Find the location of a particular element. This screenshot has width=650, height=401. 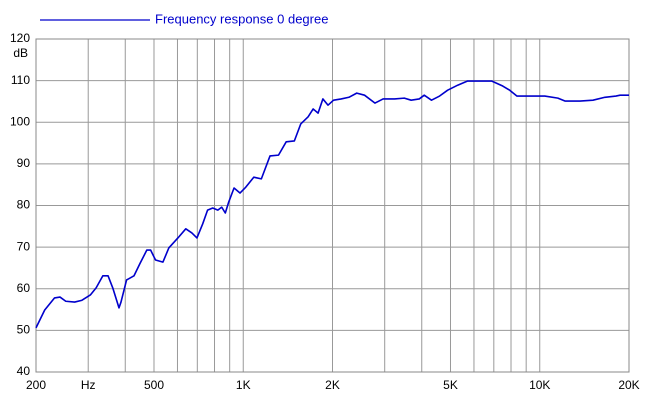

x-tick-label: 500 is located at coordinates (154, 385).